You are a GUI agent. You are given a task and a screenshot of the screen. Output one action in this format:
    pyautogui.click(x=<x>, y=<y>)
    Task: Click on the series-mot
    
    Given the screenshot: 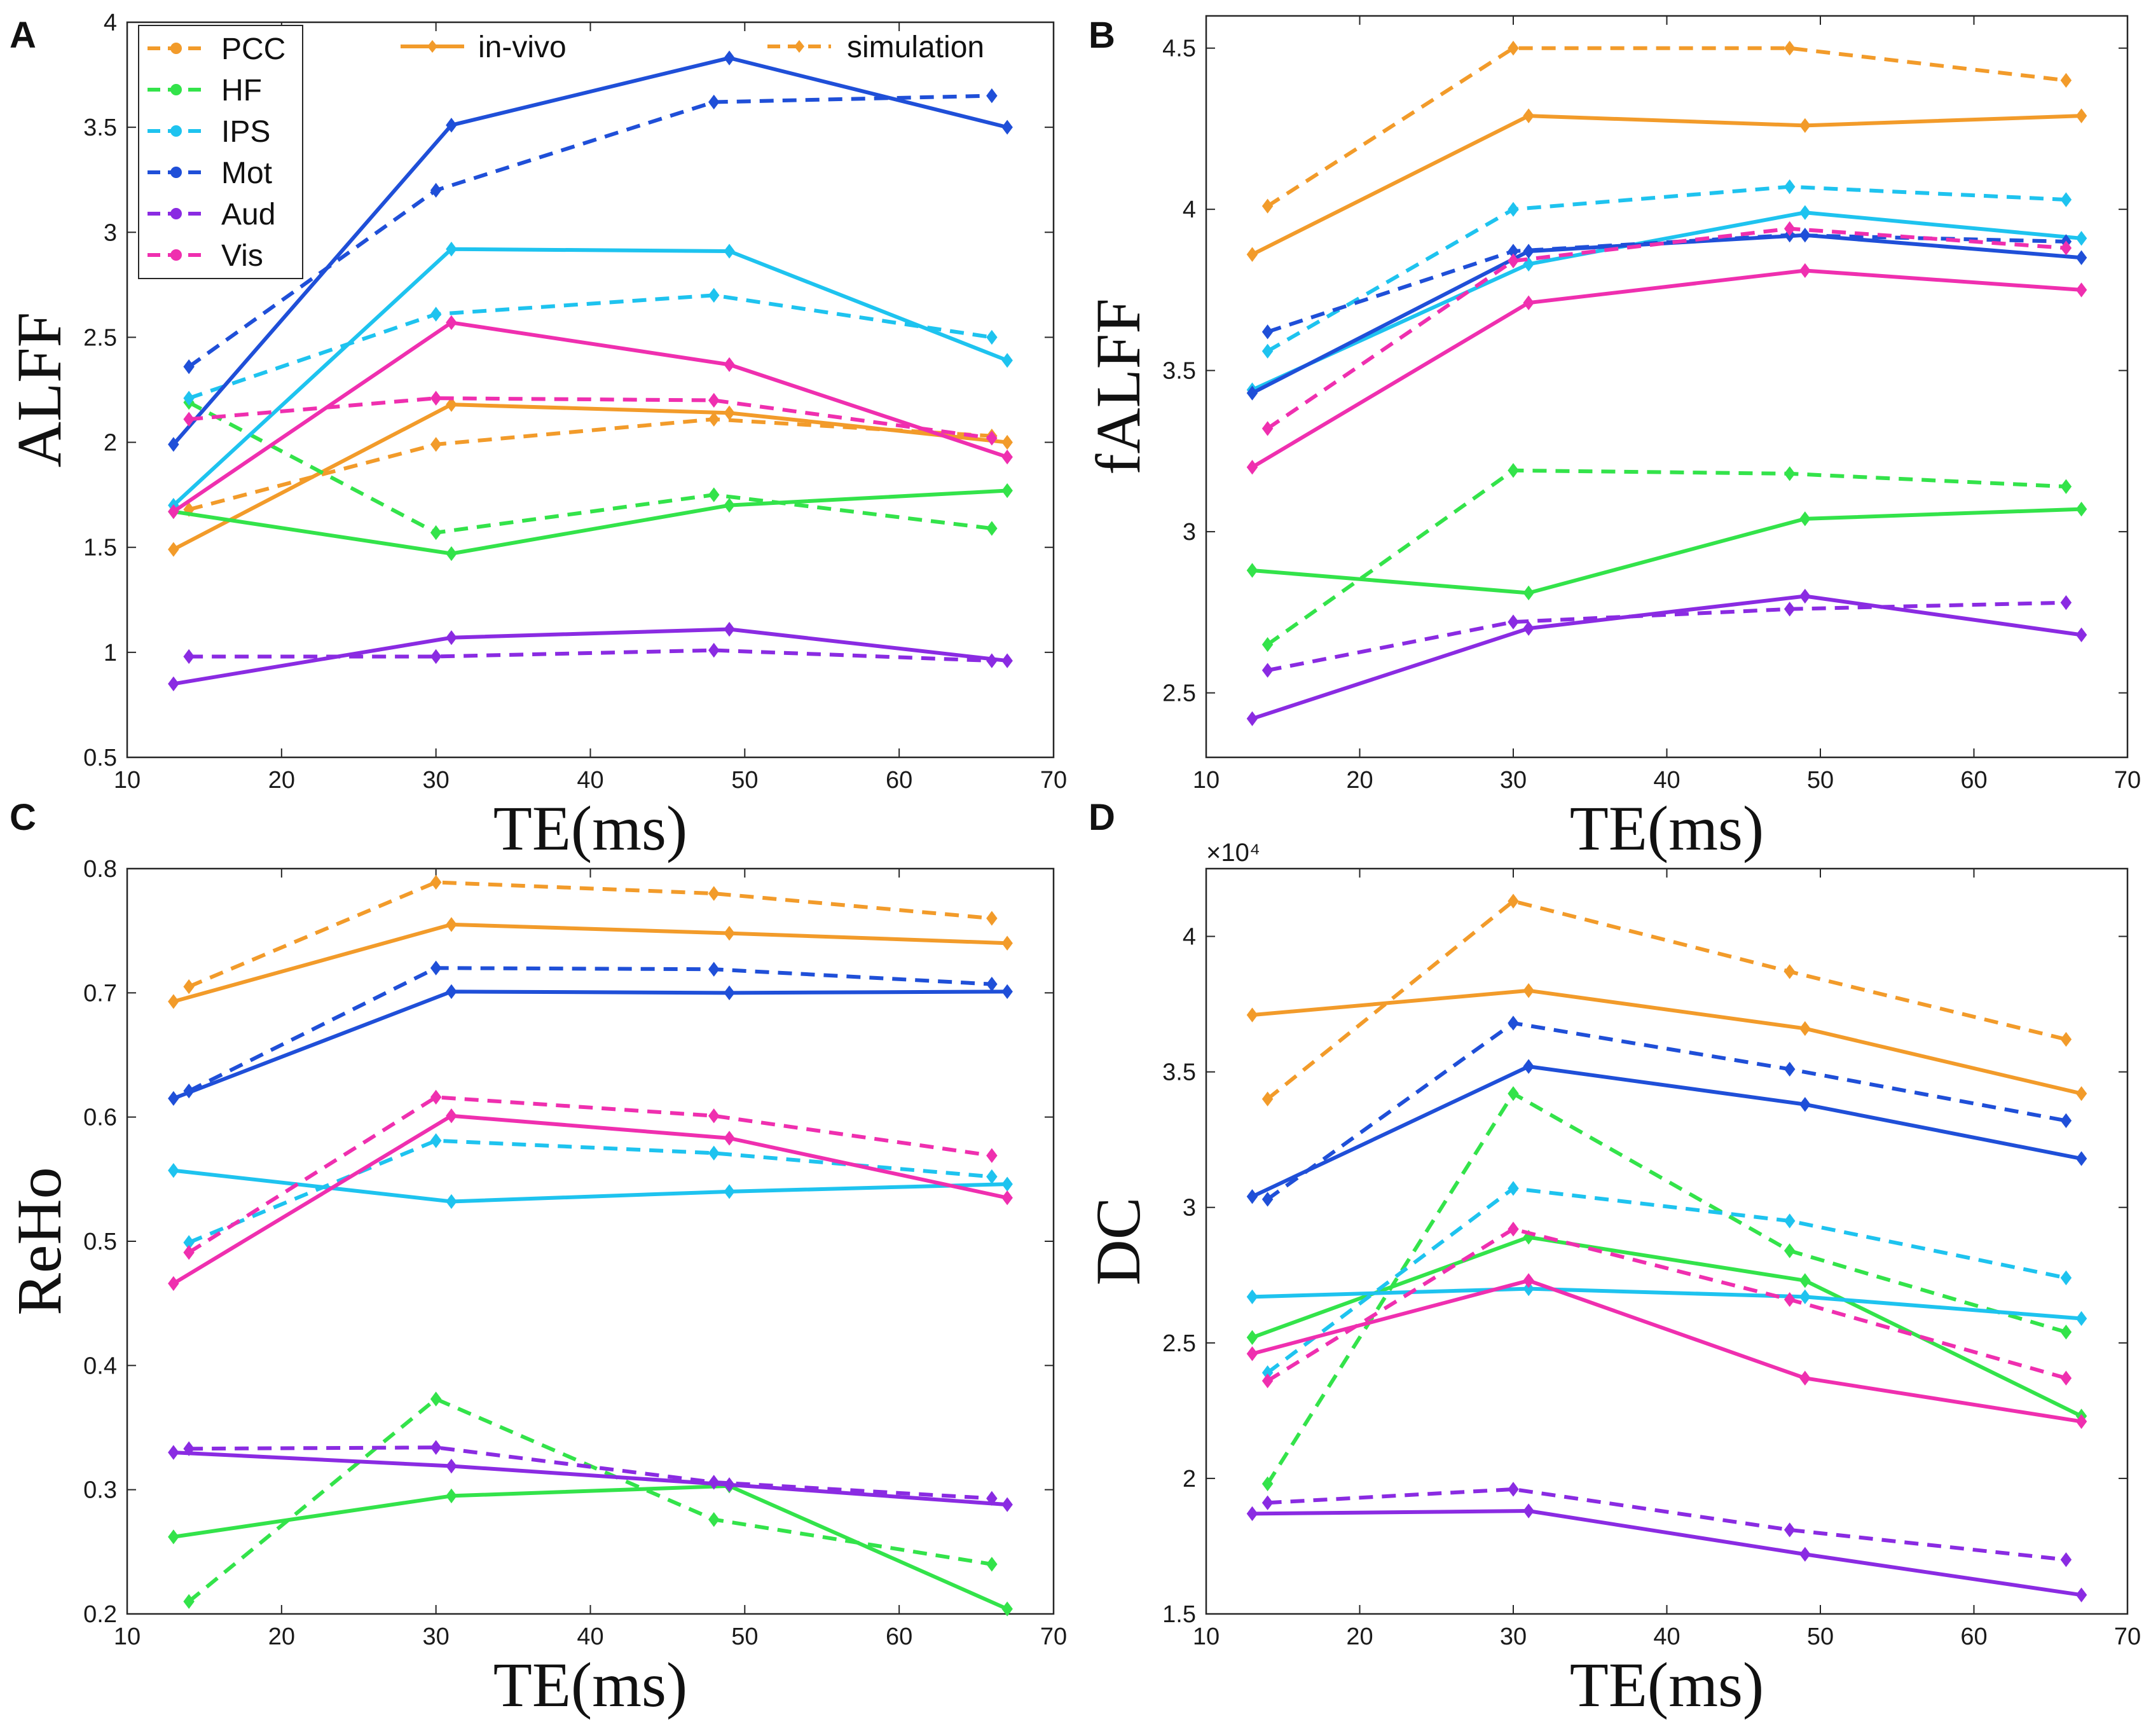 What is the action you would take?
    pyautogui.click(x=590, y=251)
    